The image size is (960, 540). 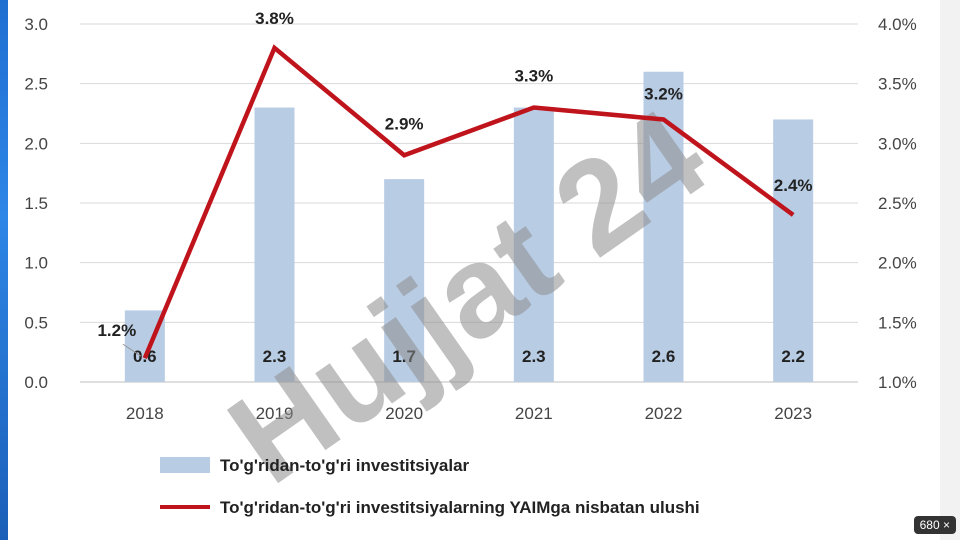 I want to click on x-tick-label: 2022, so click(x=664, y=413).